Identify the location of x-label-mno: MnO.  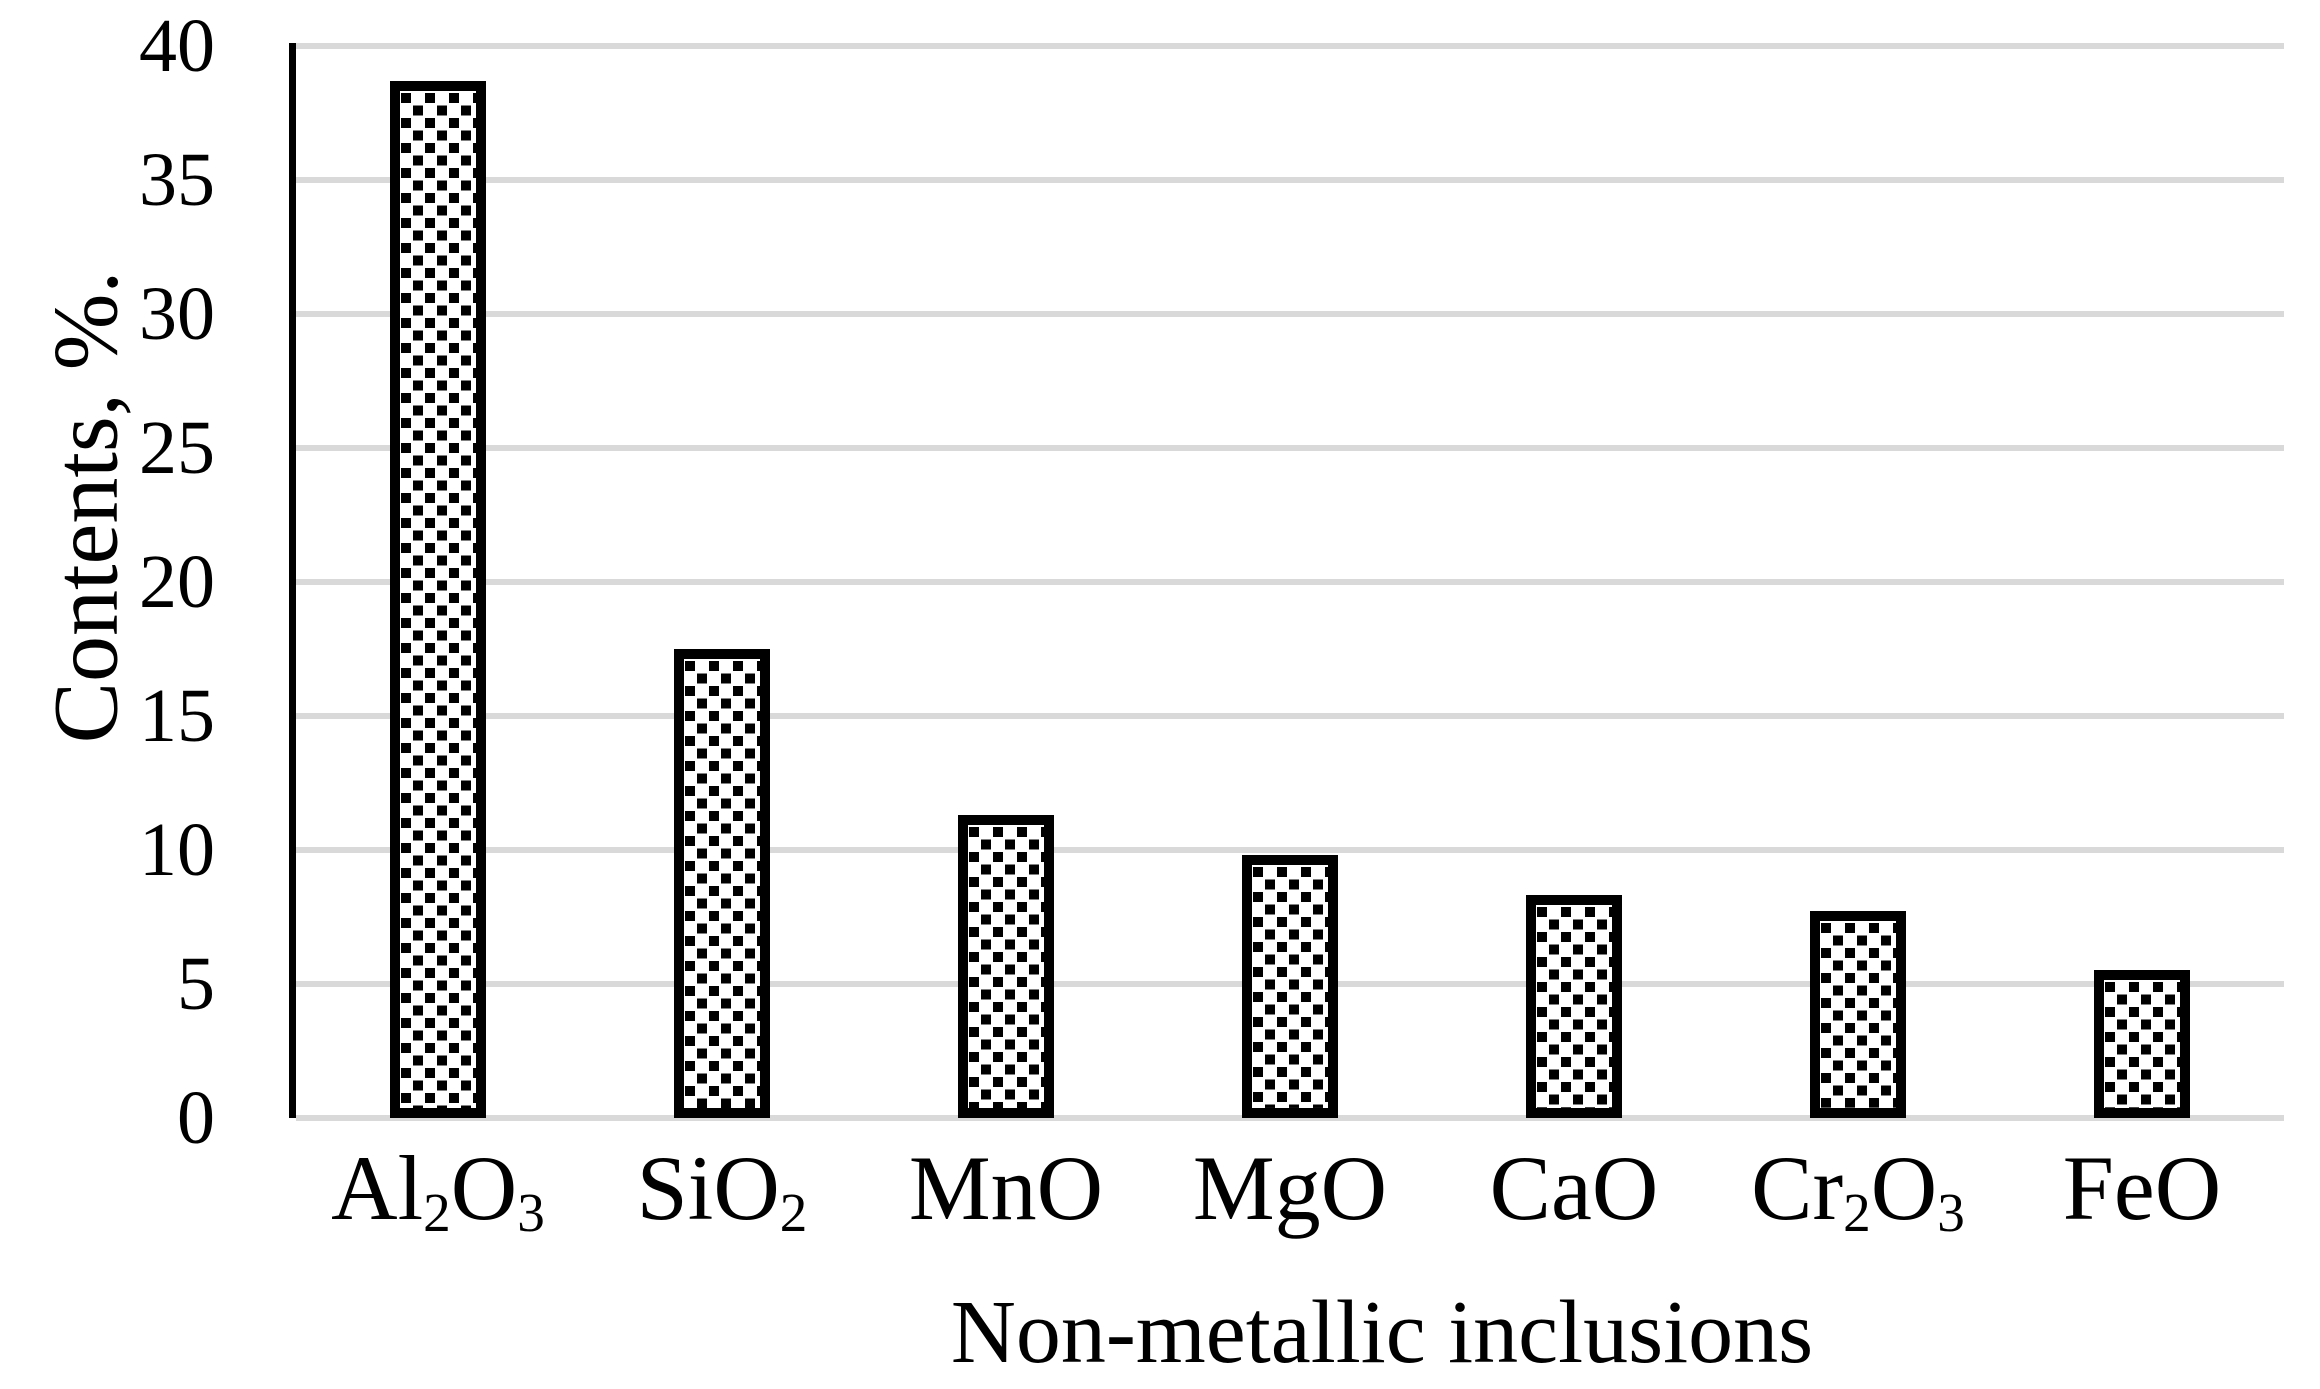
(1006, 1188).